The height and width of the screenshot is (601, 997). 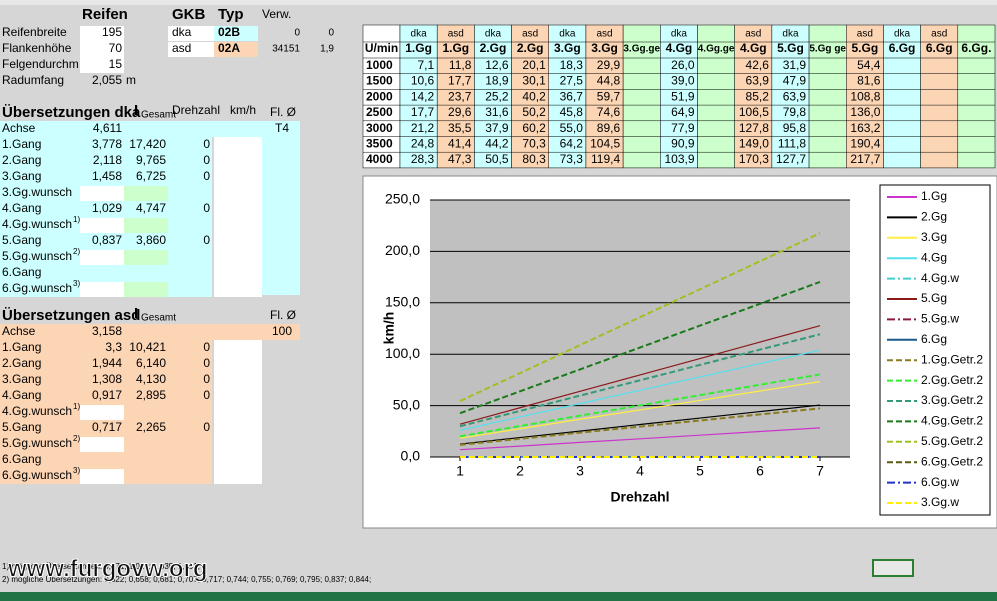 What do you see at coordinates (530, 48) in the screenshot?
I see `cell-text: 2.Gg` at bounding box center [530, 48].